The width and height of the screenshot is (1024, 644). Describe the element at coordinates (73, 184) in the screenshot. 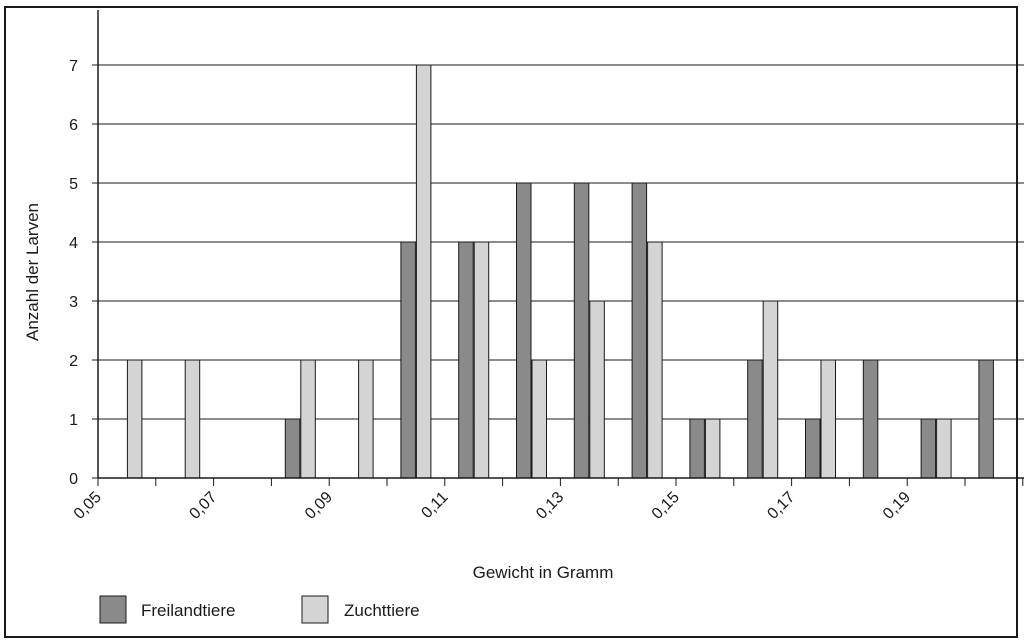

I see `y-tick-label: 5` at that location.